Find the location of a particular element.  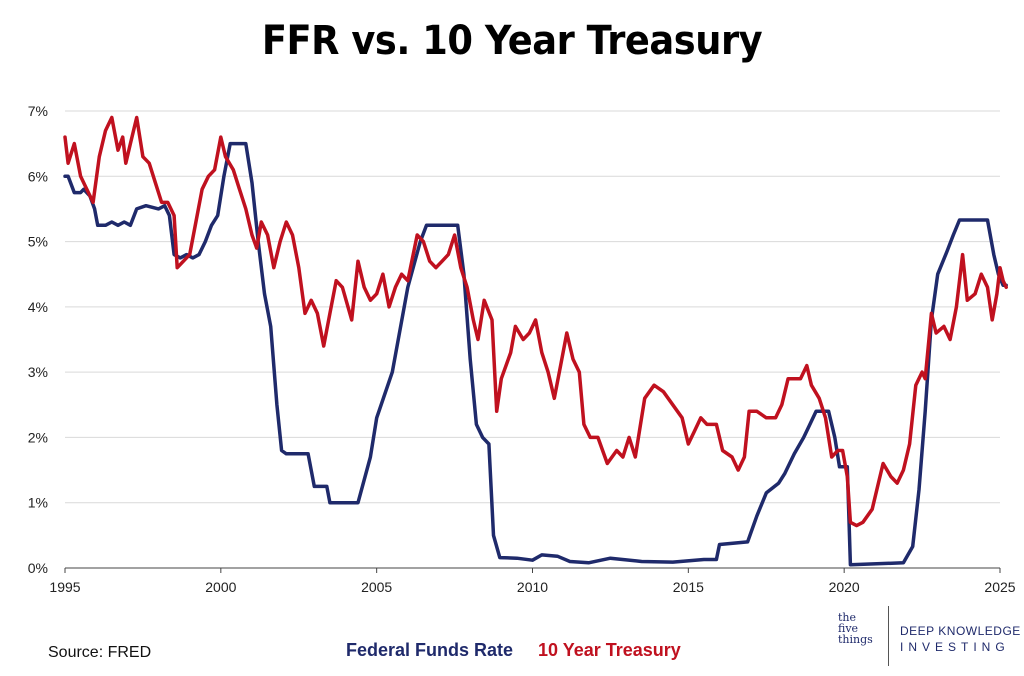

legend-item-10-year-treasury: 10 Year Treasury is located at coordinates (609, 650).